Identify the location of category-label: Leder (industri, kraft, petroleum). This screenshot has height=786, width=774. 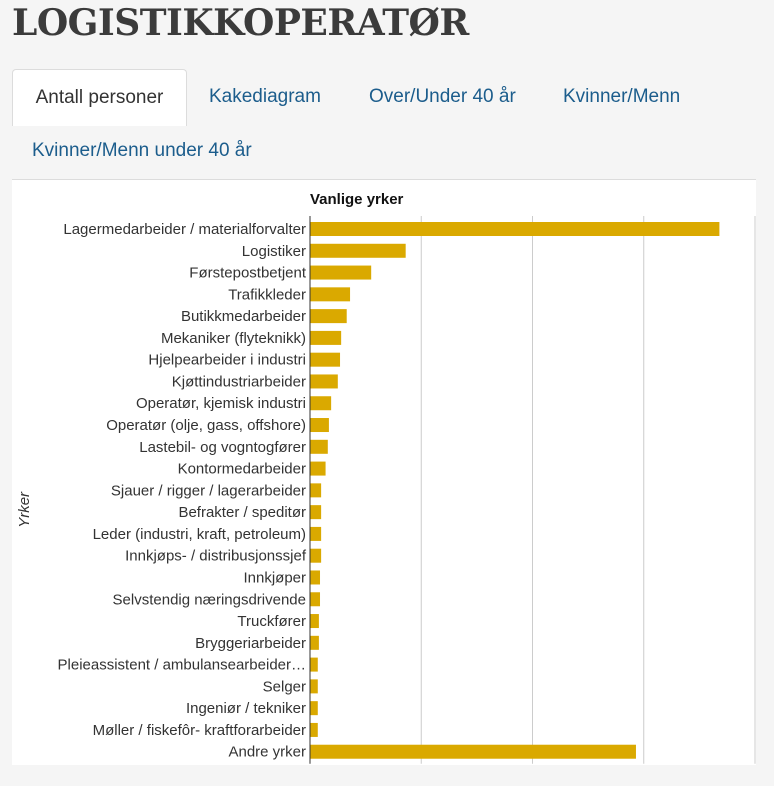
(199, 534).